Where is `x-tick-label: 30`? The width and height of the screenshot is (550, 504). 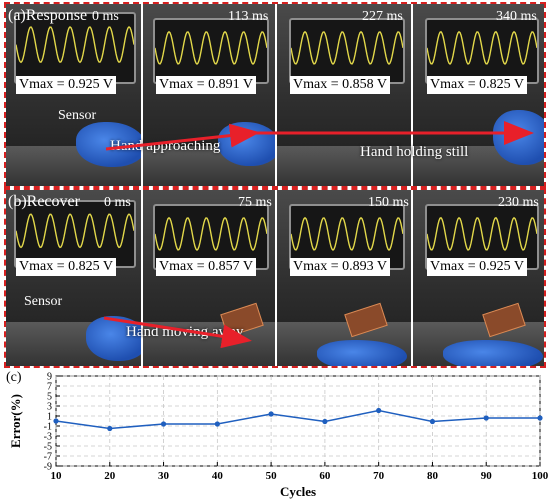
x-tick-label: 30 is located at coordinates (164, 476).